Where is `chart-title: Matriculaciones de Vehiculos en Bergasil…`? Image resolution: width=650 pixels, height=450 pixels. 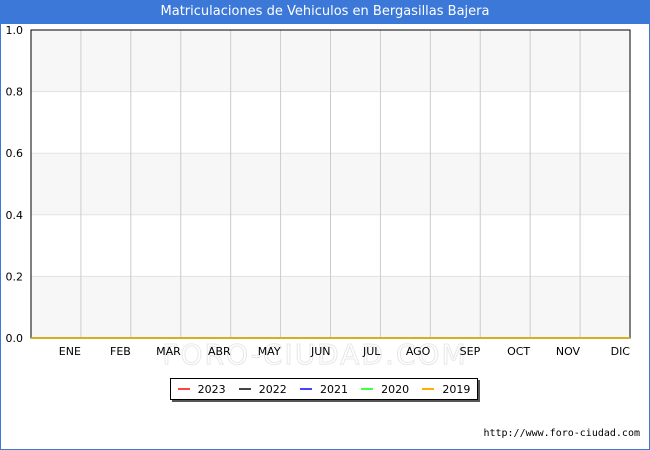
chart-title: Matriculaciones de Vehiculos en Bergasil… is located at coordinates (325, 12).